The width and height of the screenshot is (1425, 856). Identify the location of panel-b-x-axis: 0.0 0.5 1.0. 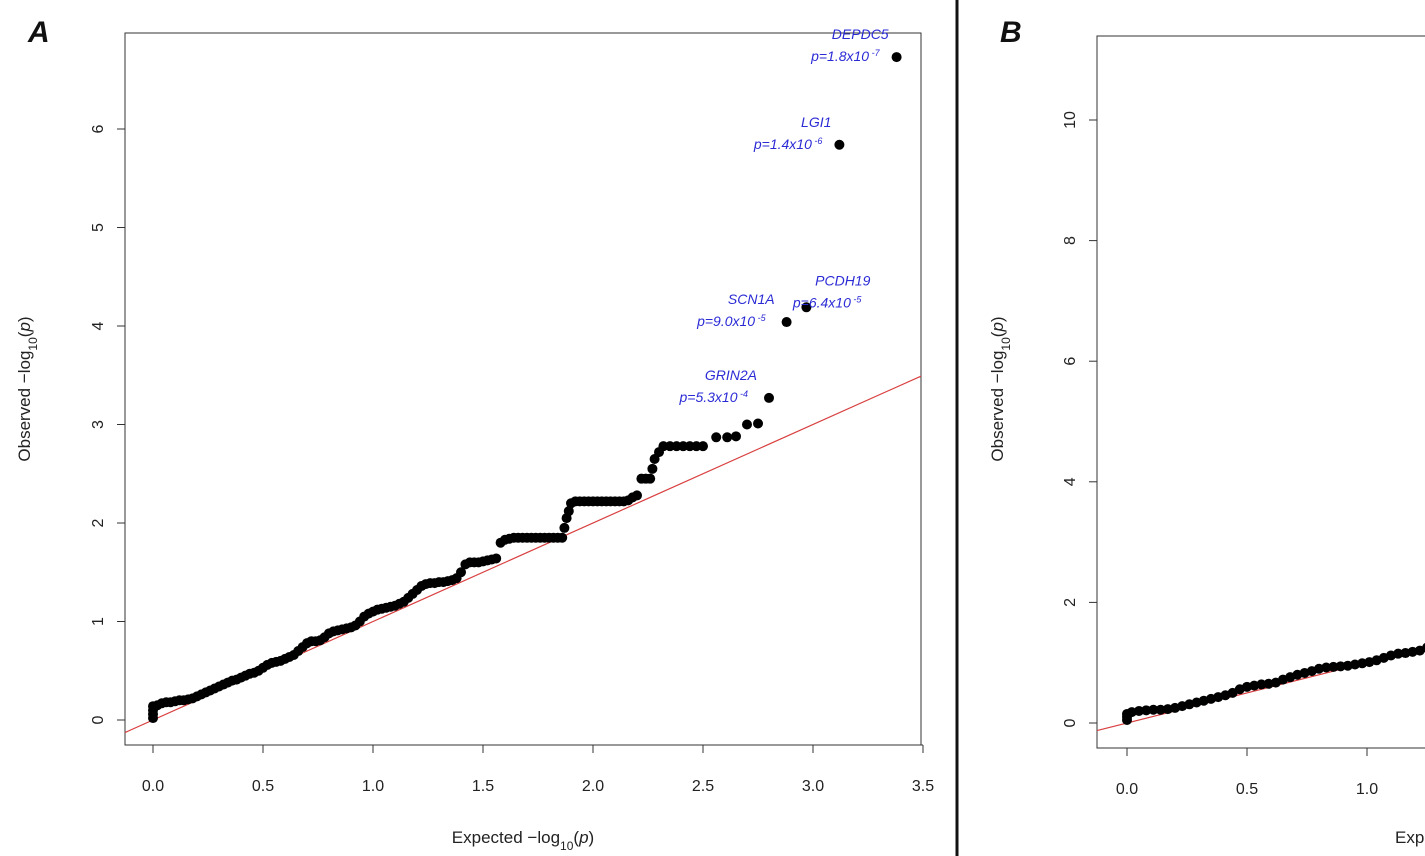
(1247, 772).